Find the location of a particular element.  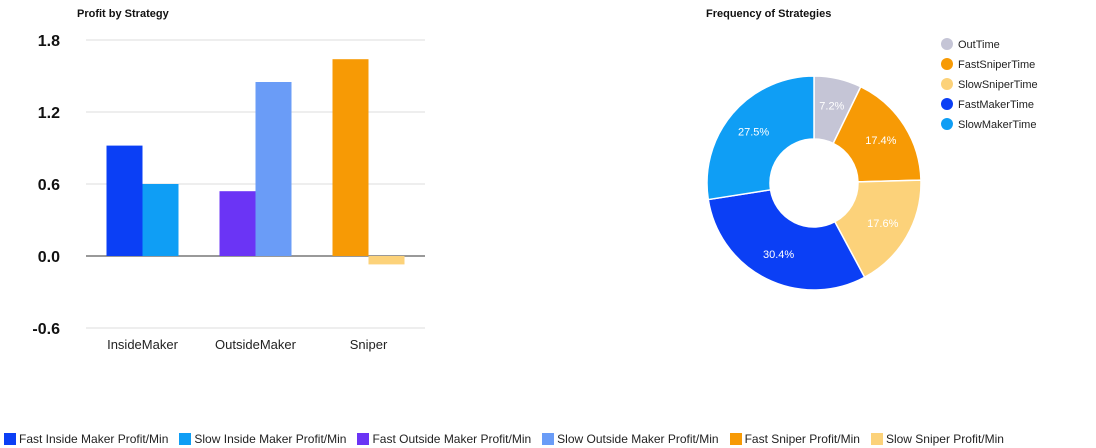

legend-label: Slow Inside Maker Profit/Min is located at coordinates (270, 439).